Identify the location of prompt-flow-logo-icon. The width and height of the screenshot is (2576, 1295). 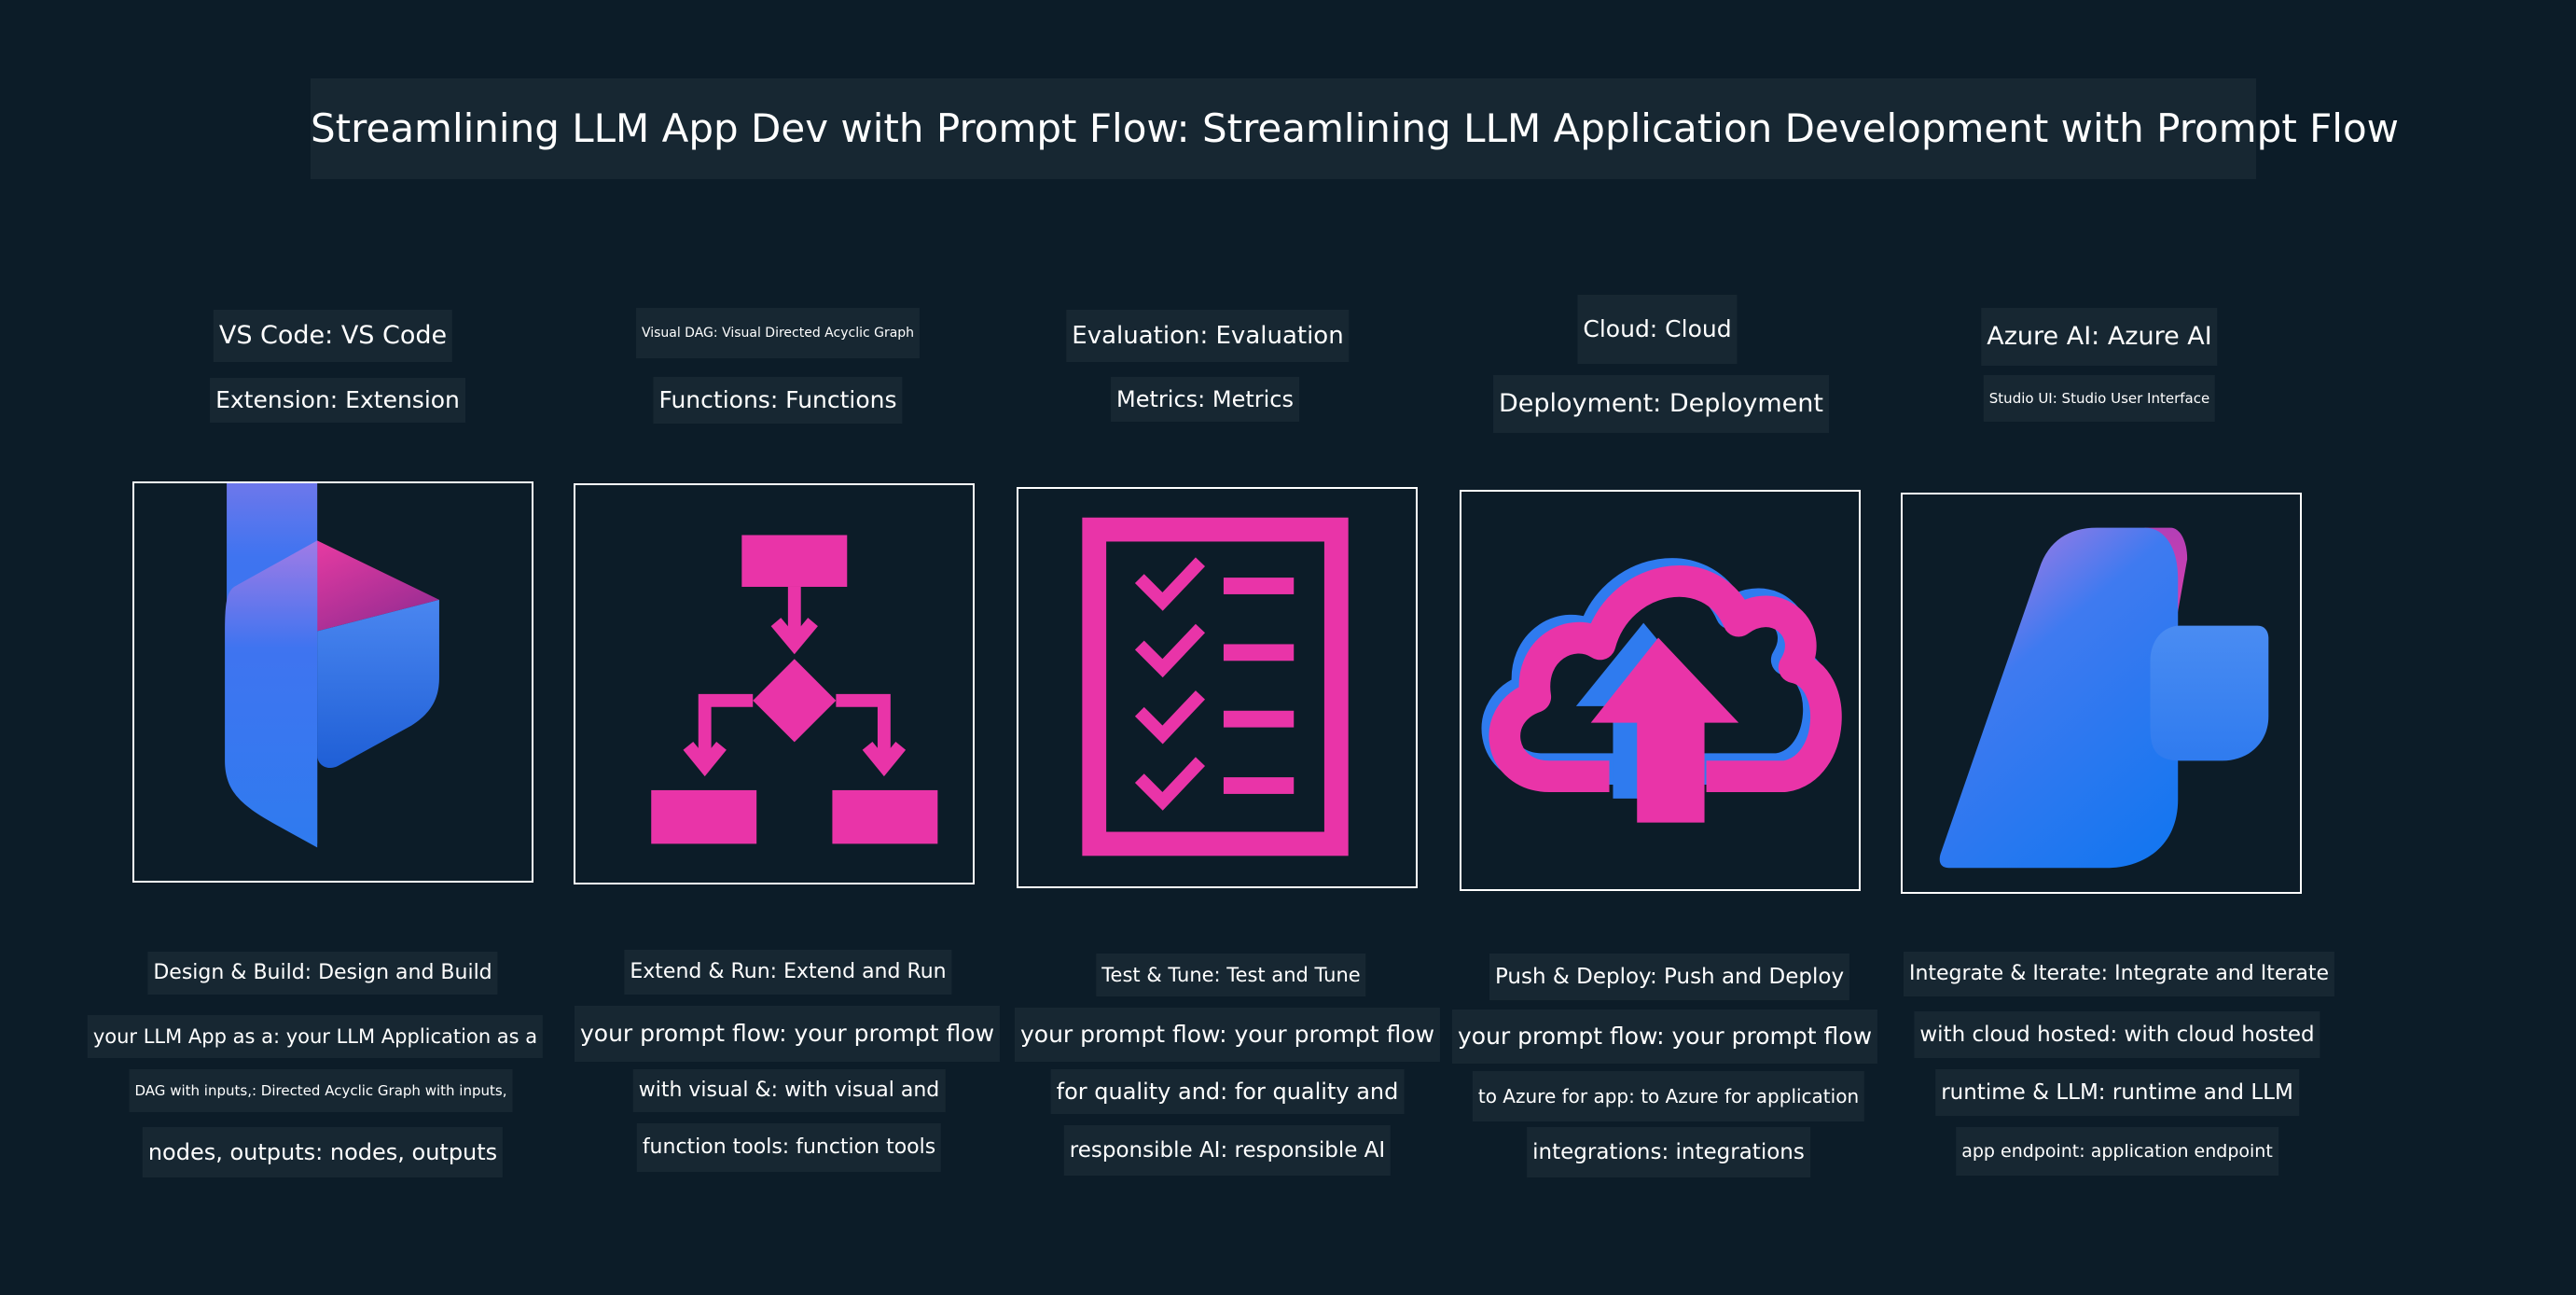
(332, 665).